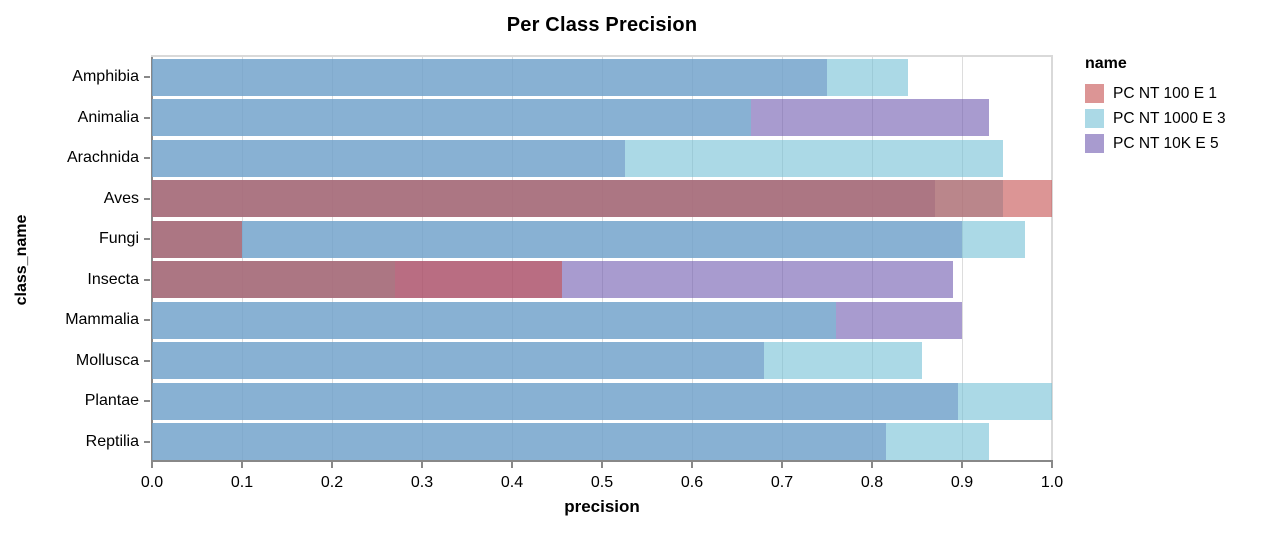 This screenshot has height=552, width=1286. What do you see at coordinates (1094, 118) in the screenshot?
I see `legend-swatch-2-icon` at bounding box center [1094, 118].